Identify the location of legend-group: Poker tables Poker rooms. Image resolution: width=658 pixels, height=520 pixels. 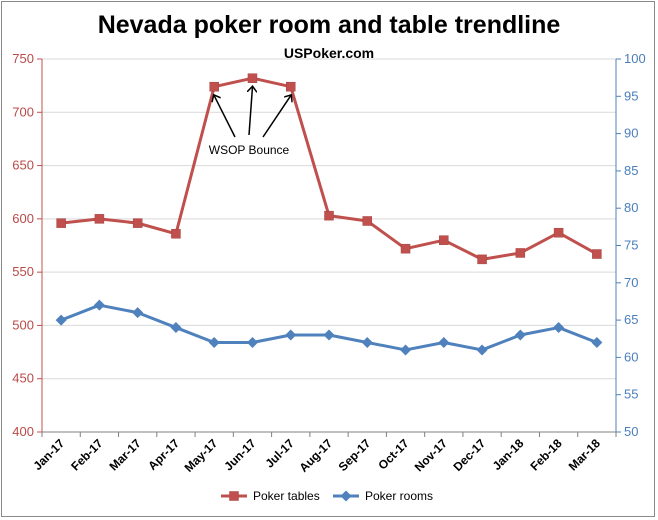
(327, 496).